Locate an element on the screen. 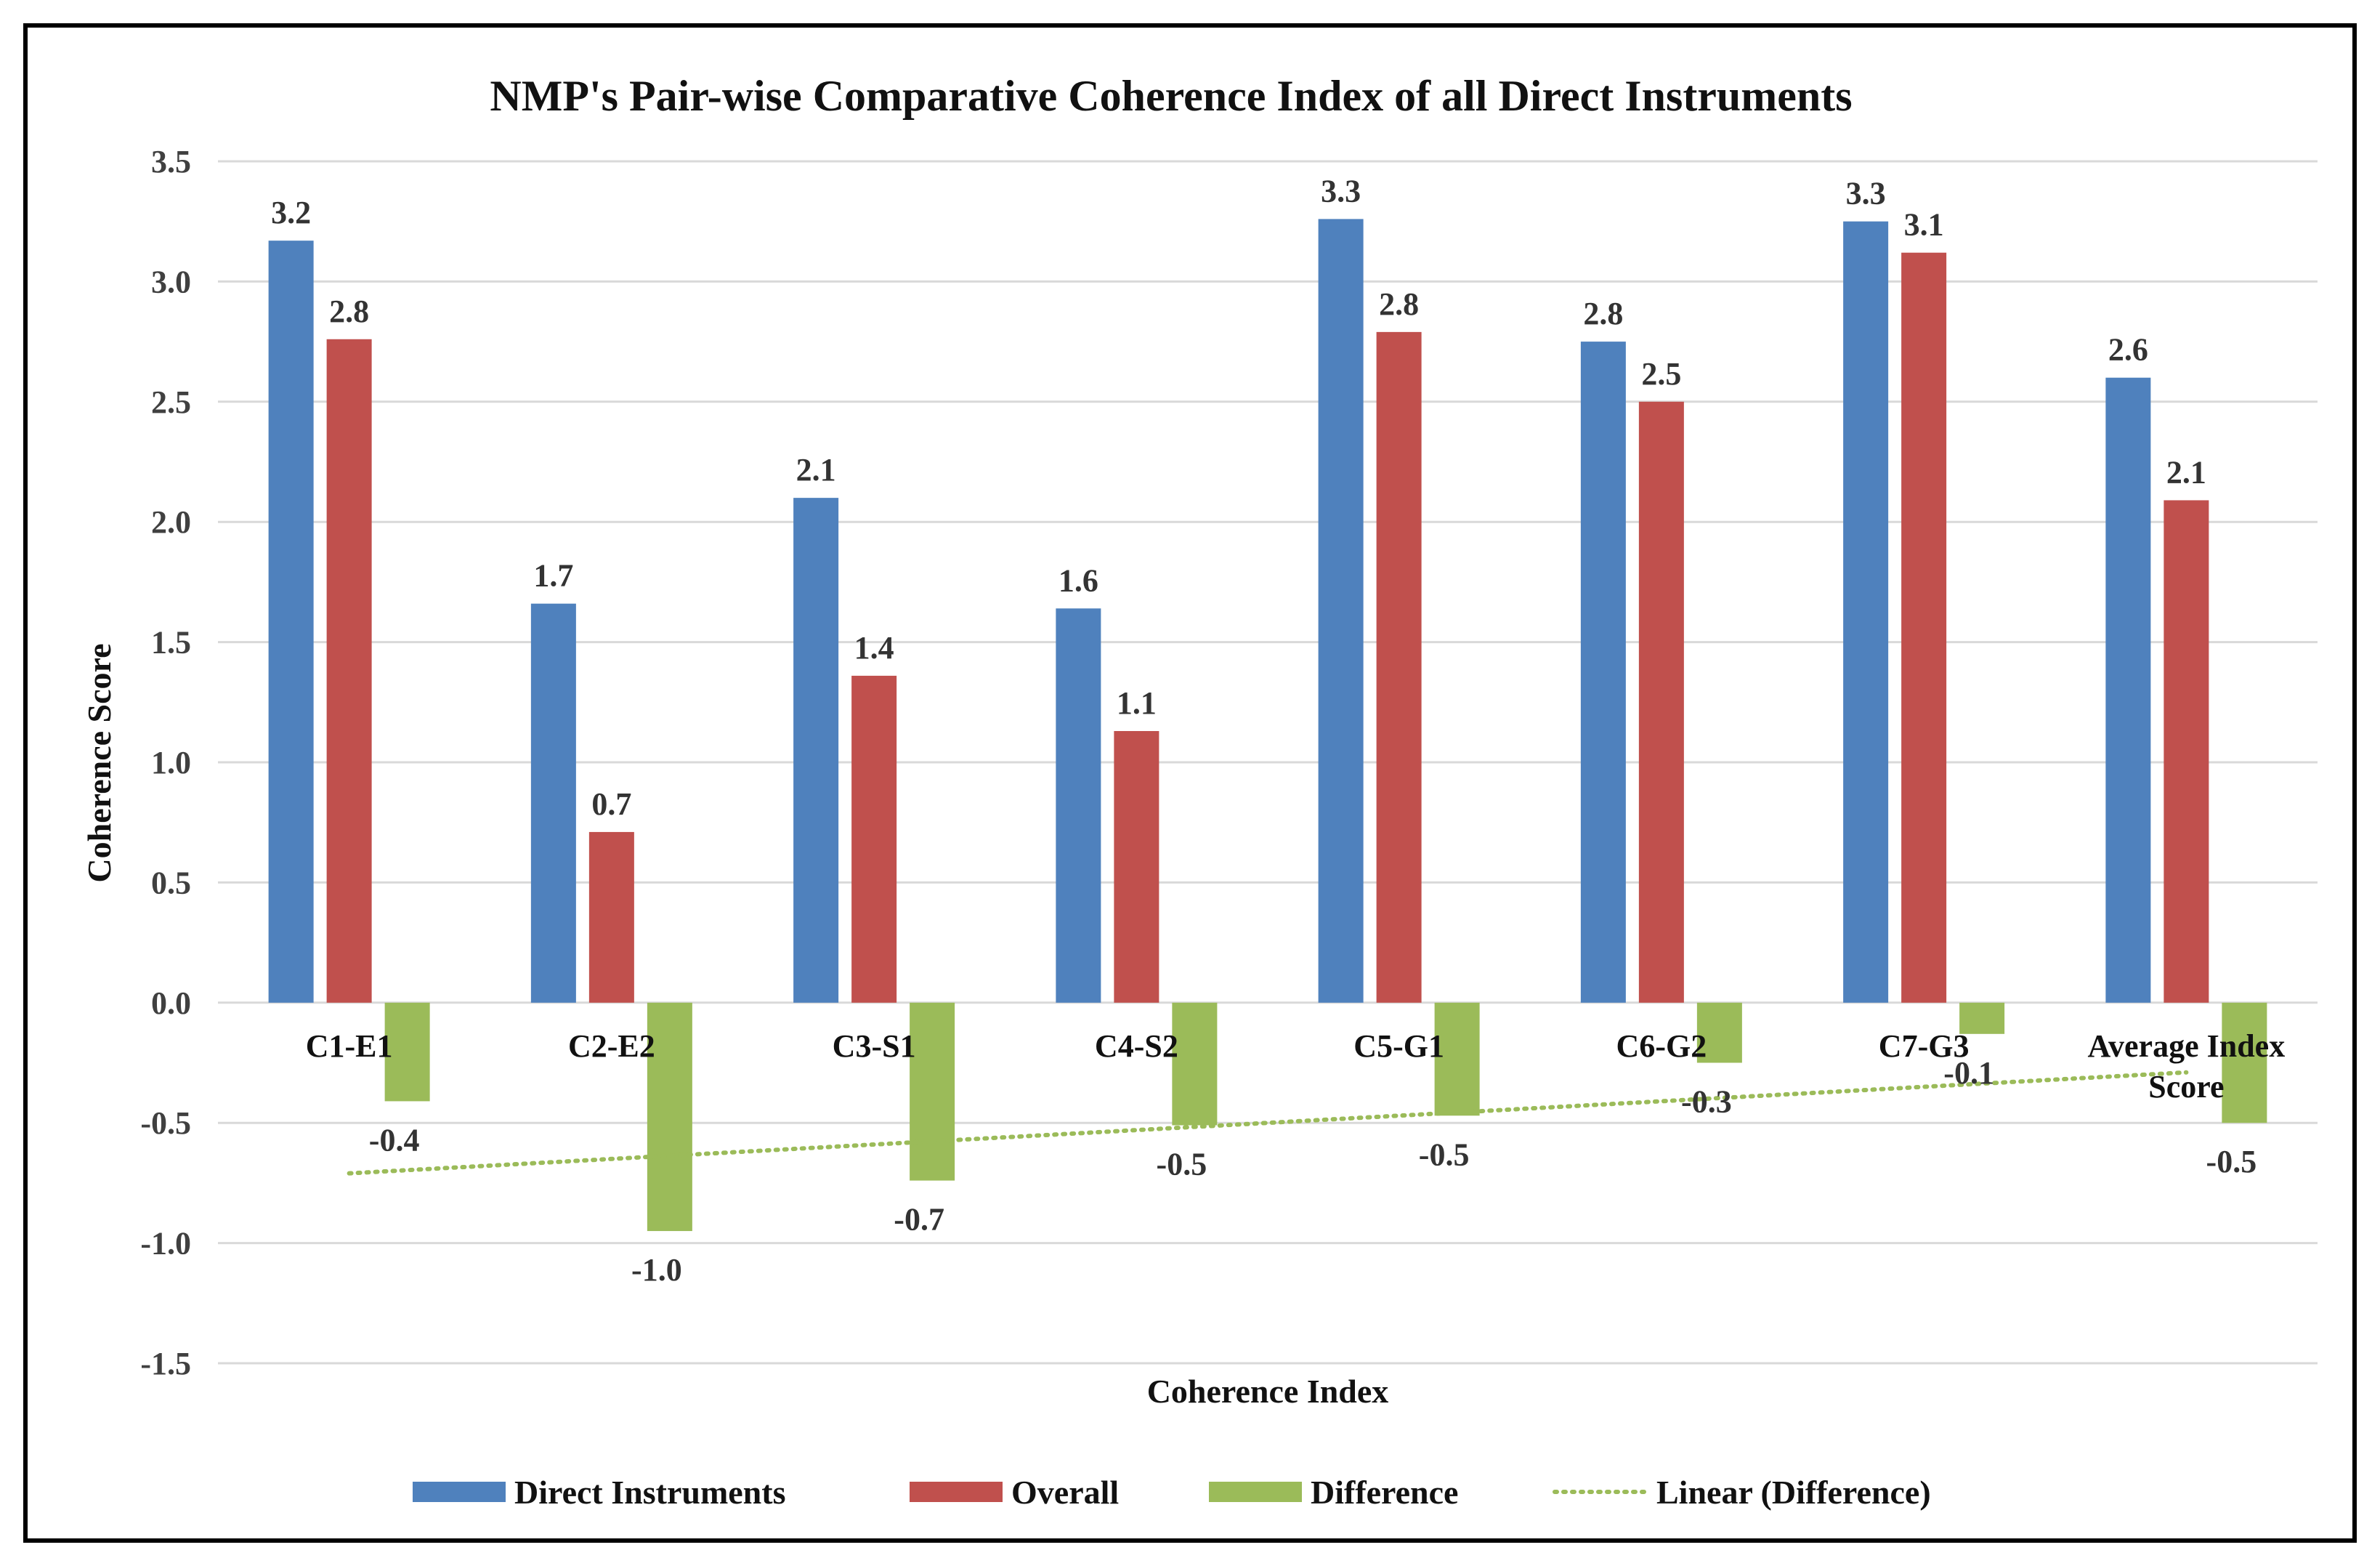 The image size is (2380, 1566). y-tick-label: 1.0 is located at coordinates (171, 762).